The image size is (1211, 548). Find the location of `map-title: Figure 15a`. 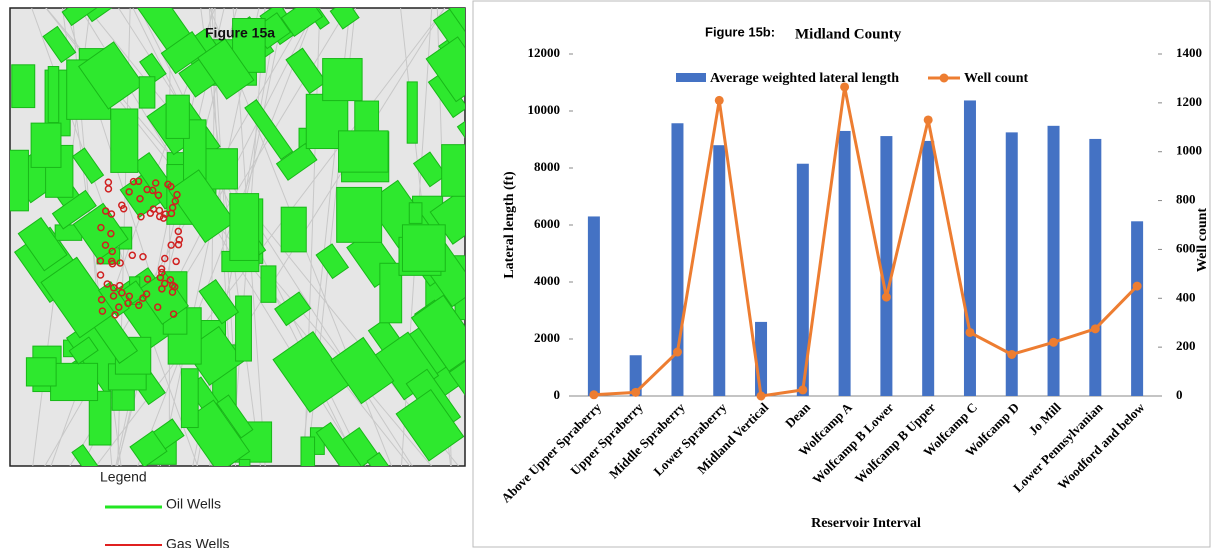

map-title: Figure 15a is located at coordinates (240, 33).